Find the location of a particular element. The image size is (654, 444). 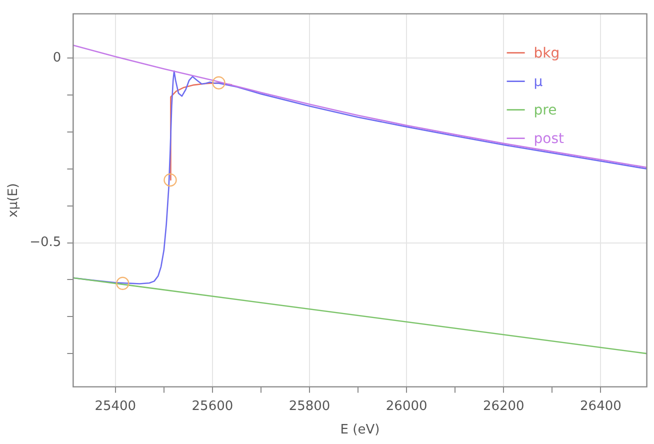

legend-label: post is located at coordinates (549, 138).